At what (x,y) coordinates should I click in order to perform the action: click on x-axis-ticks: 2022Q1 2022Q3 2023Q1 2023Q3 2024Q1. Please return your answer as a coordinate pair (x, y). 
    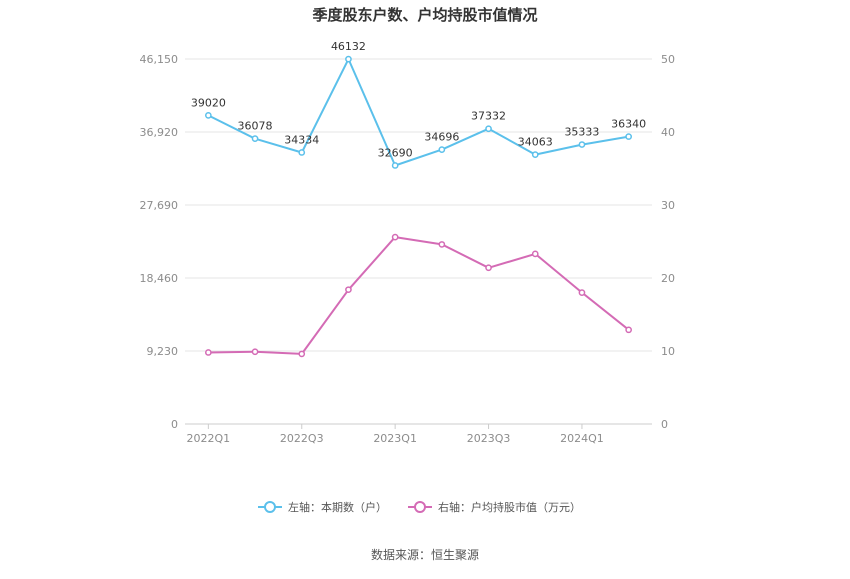
    Looking at the image, I should click on (395, 434).